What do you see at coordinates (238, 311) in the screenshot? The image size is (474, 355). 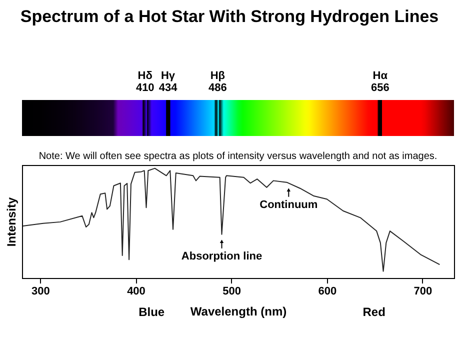 I see `x-axis-title: Wavelength (nm)` at bounding box center [238, 311].